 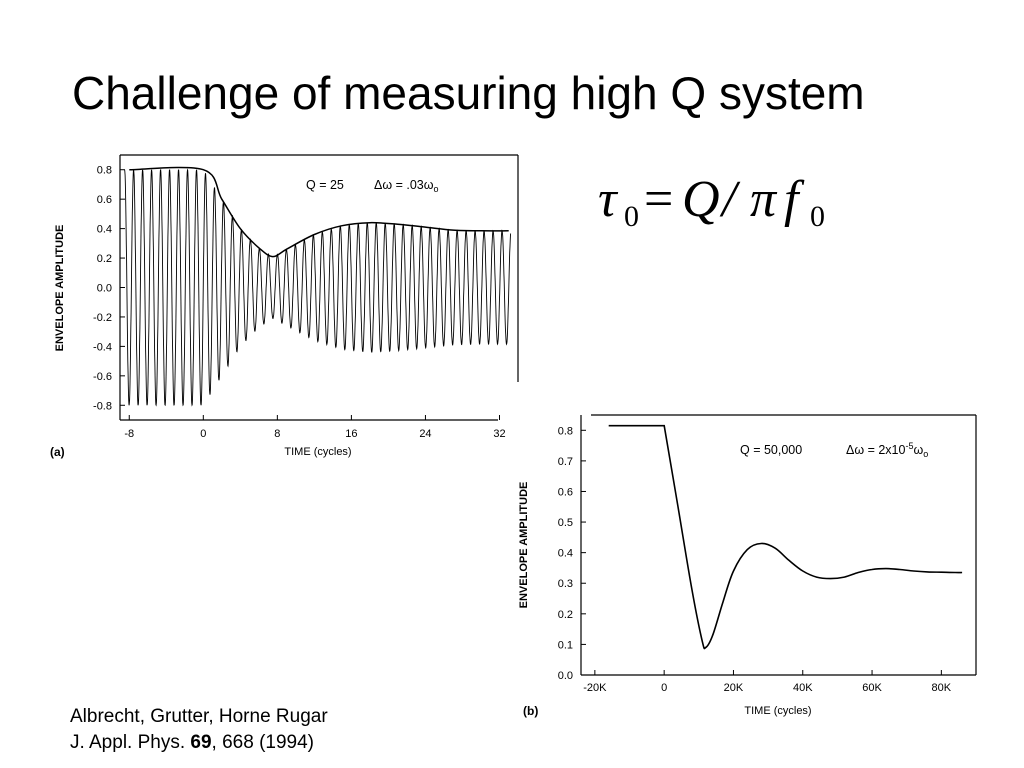 What do you see at coordinates (104, 200) in the screenshot?
I see `chart-a-ytick-label: 0.6` at bounding box center [104, 200].